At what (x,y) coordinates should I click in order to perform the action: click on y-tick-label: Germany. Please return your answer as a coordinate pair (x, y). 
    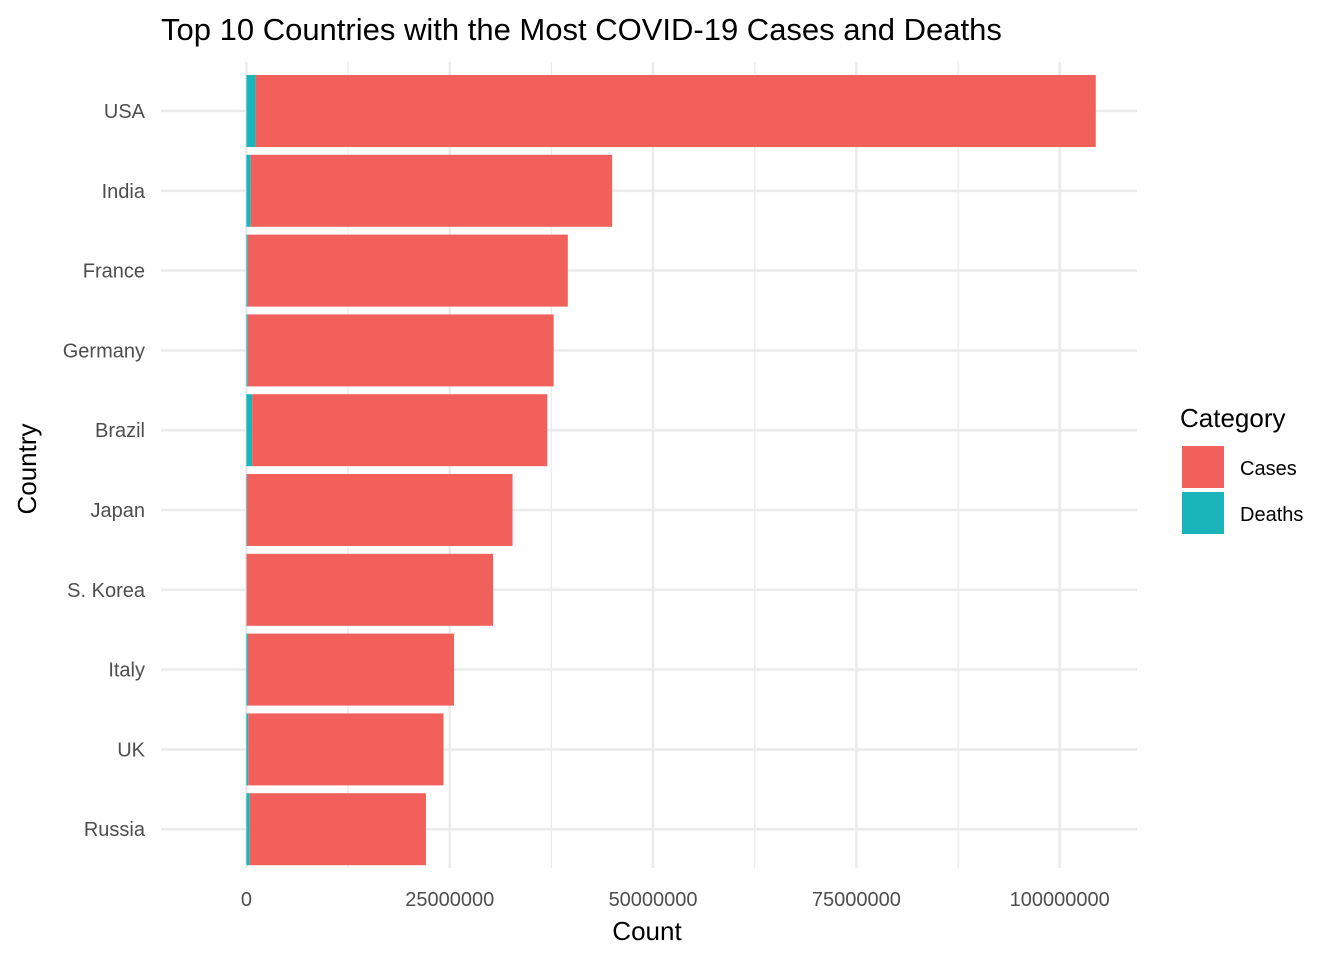
    Looking at the image, I should click on (104, 351).